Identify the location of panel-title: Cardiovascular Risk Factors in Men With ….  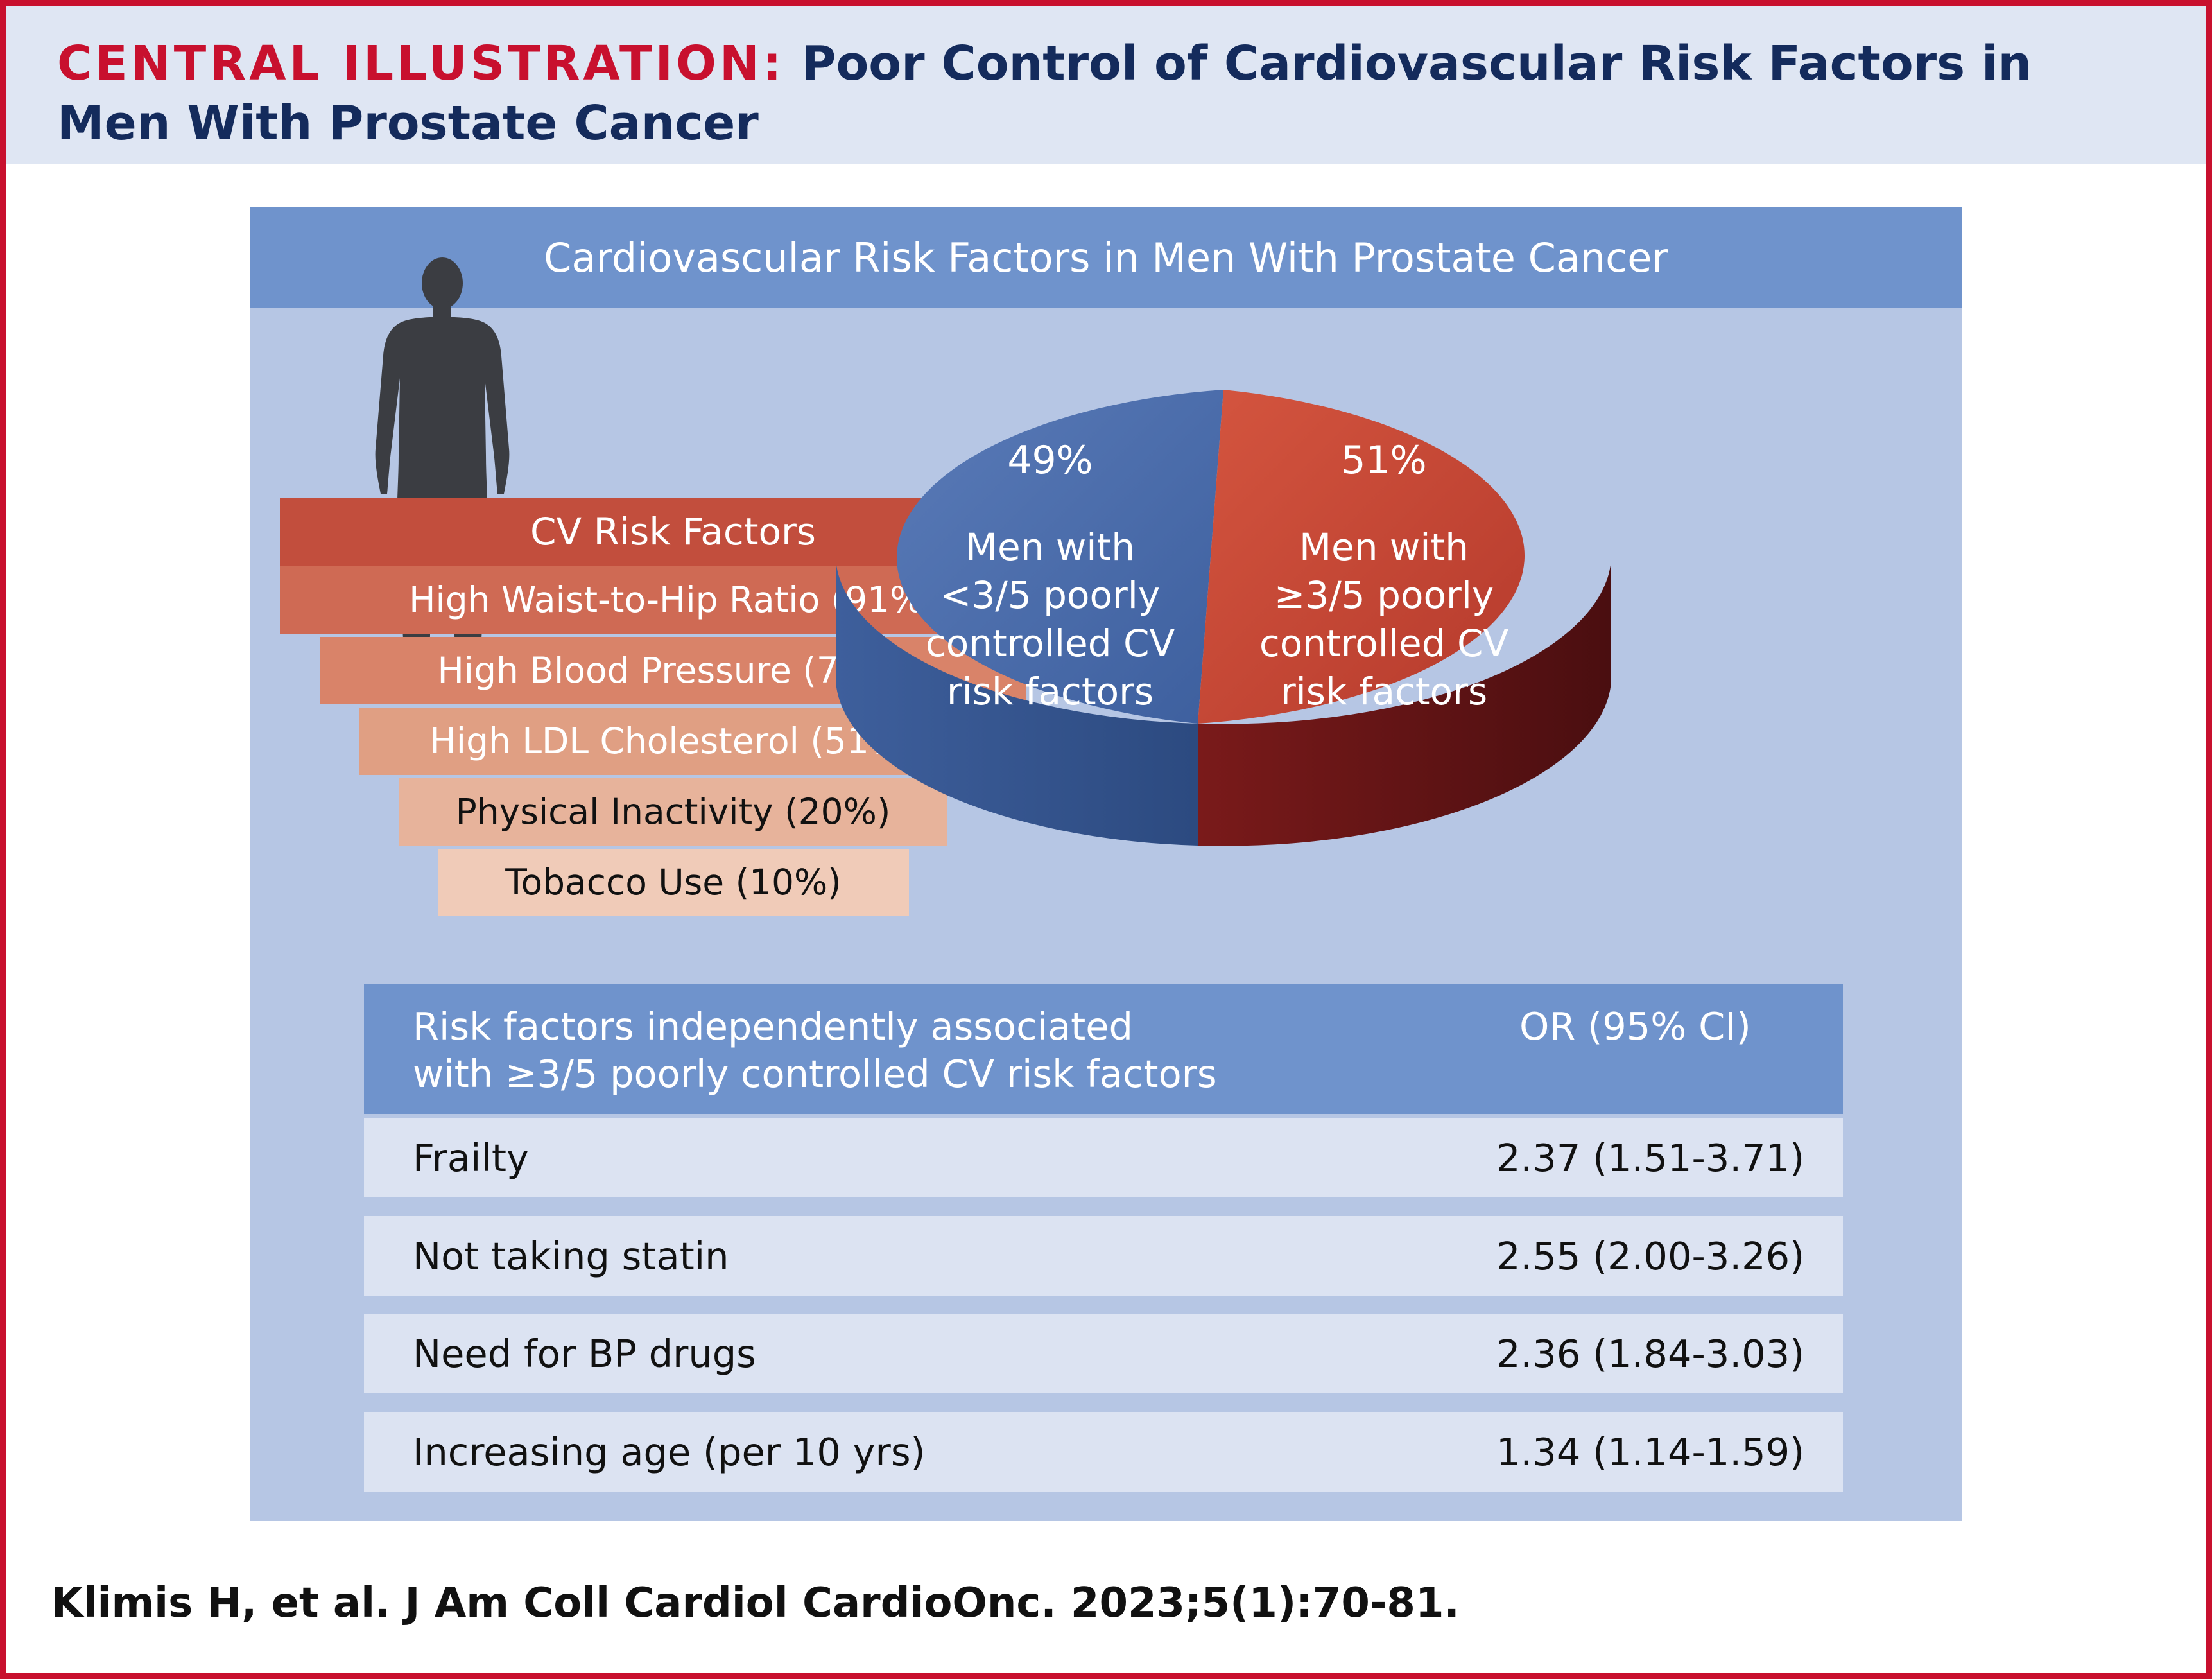
(1106, 258).